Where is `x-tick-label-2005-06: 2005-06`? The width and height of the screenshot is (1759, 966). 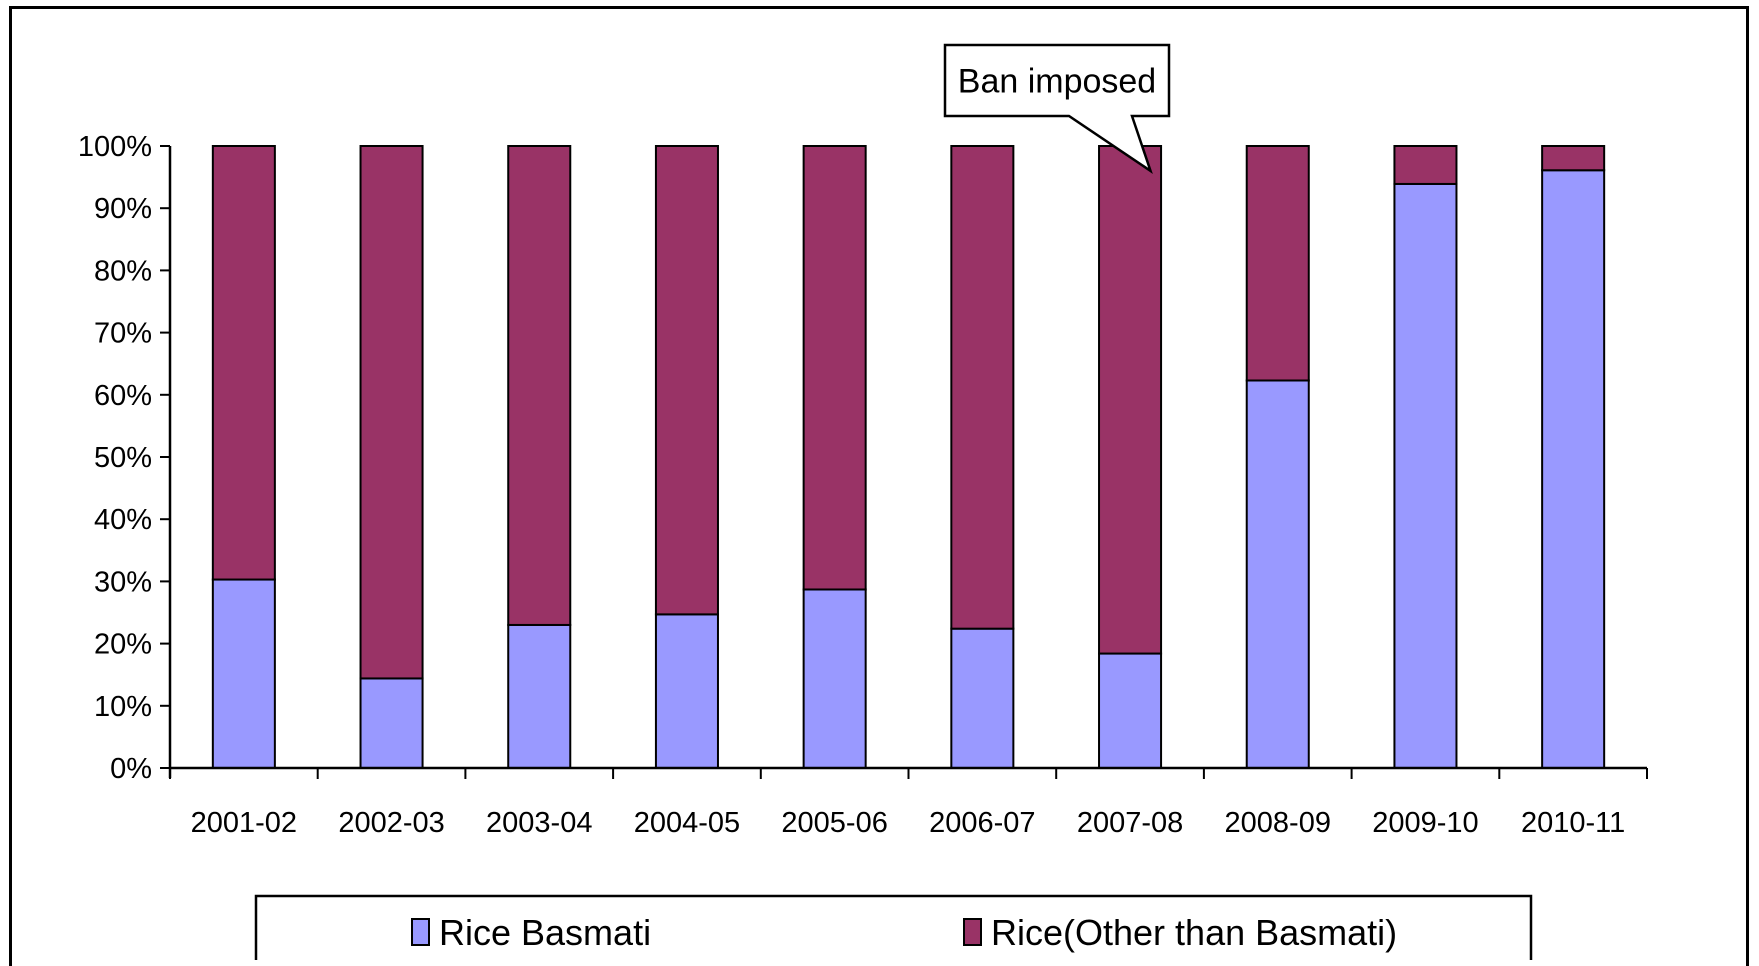
x-tick-label-2005-06: 2005-06 is located at coordinates (834, 823).